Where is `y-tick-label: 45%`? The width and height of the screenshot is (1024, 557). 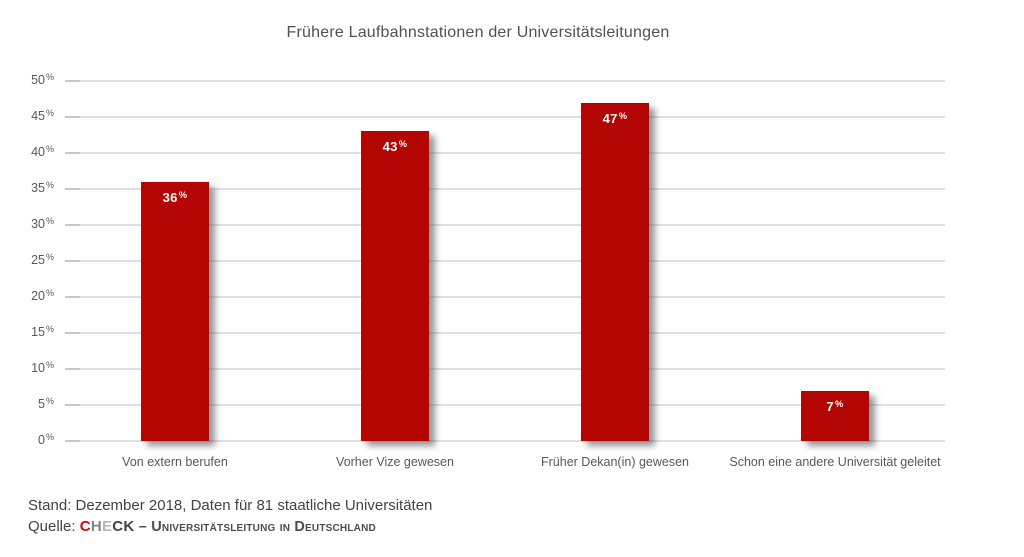 y-tick-label: 45% is located at coordinates (42, 115).